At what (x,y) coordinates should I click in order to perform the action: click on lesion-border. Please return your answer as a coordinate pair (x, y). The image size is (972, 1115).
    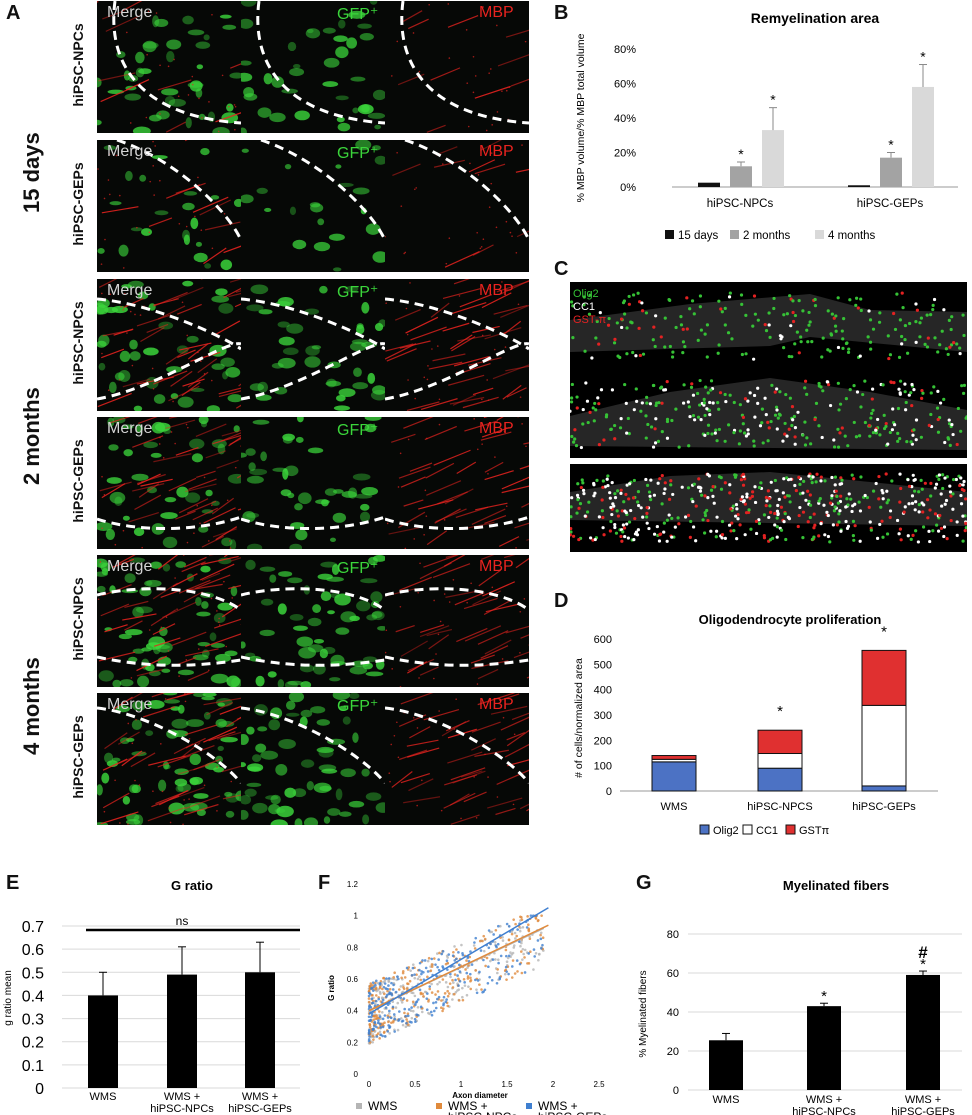
    Looking at the image, I should click on (313, 349).